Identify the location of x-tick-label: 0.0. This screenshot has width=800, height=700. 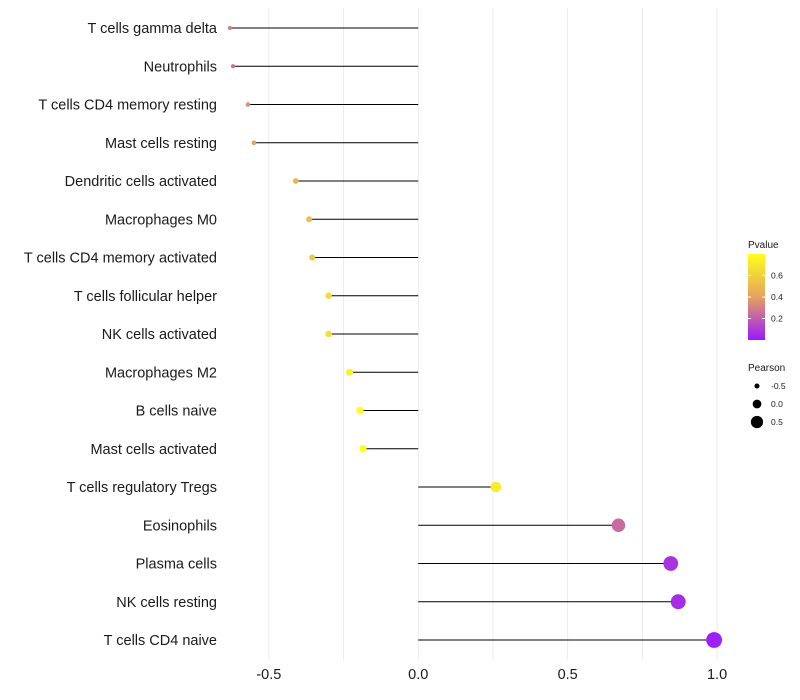
(418, 675).